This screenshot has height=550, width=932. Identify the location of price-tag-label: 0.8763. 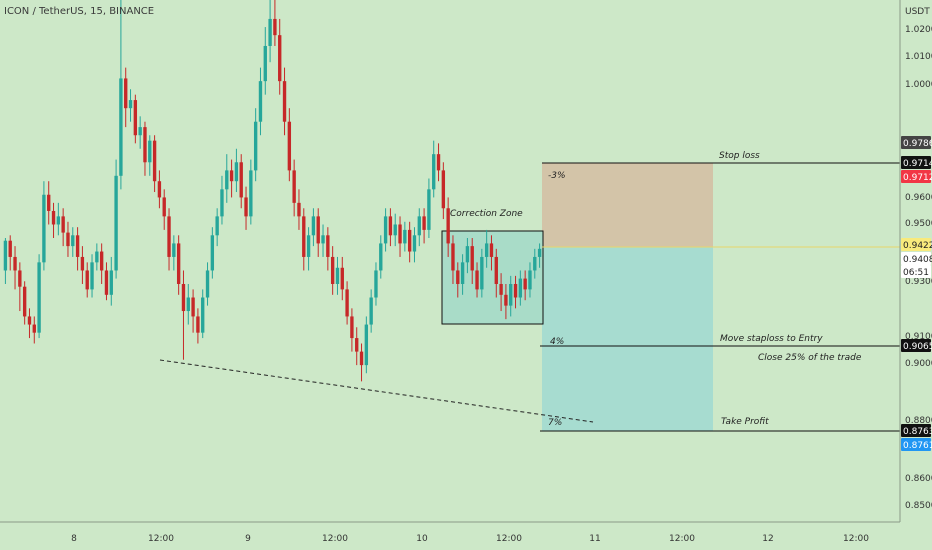
(917, 432).